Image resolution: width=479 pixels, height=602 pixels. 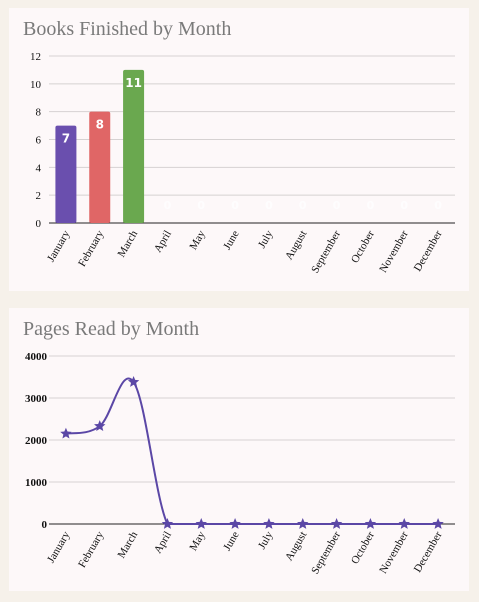 I want to click on y-tick-label: 2000, so click(x=36, y=441).